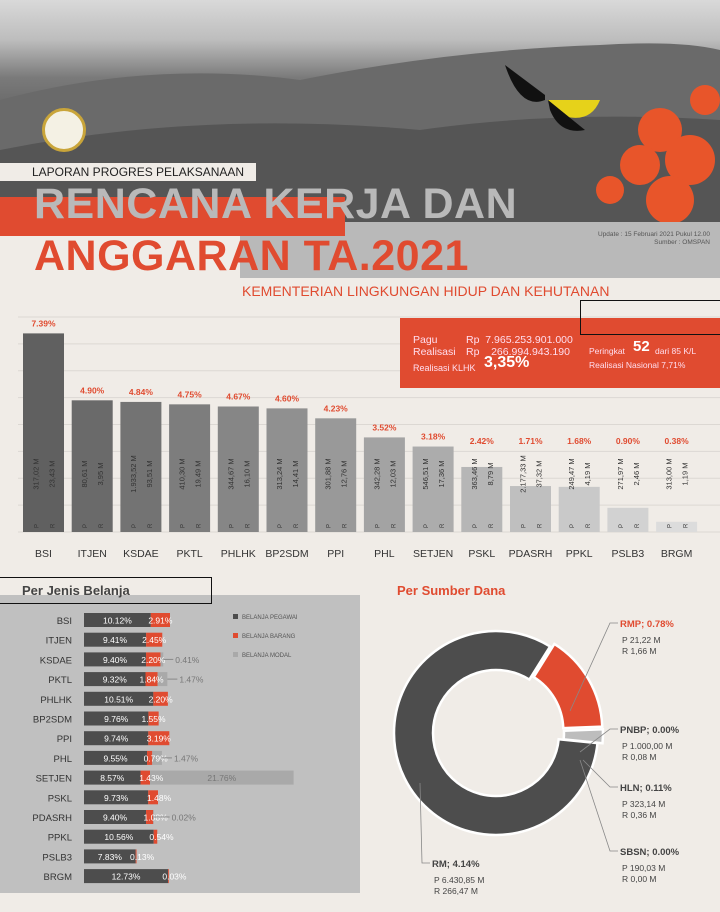 The width and height of the screenshot is (720, 912). I want to click on bar-value-label: 14,41 M, so click(295, 473).